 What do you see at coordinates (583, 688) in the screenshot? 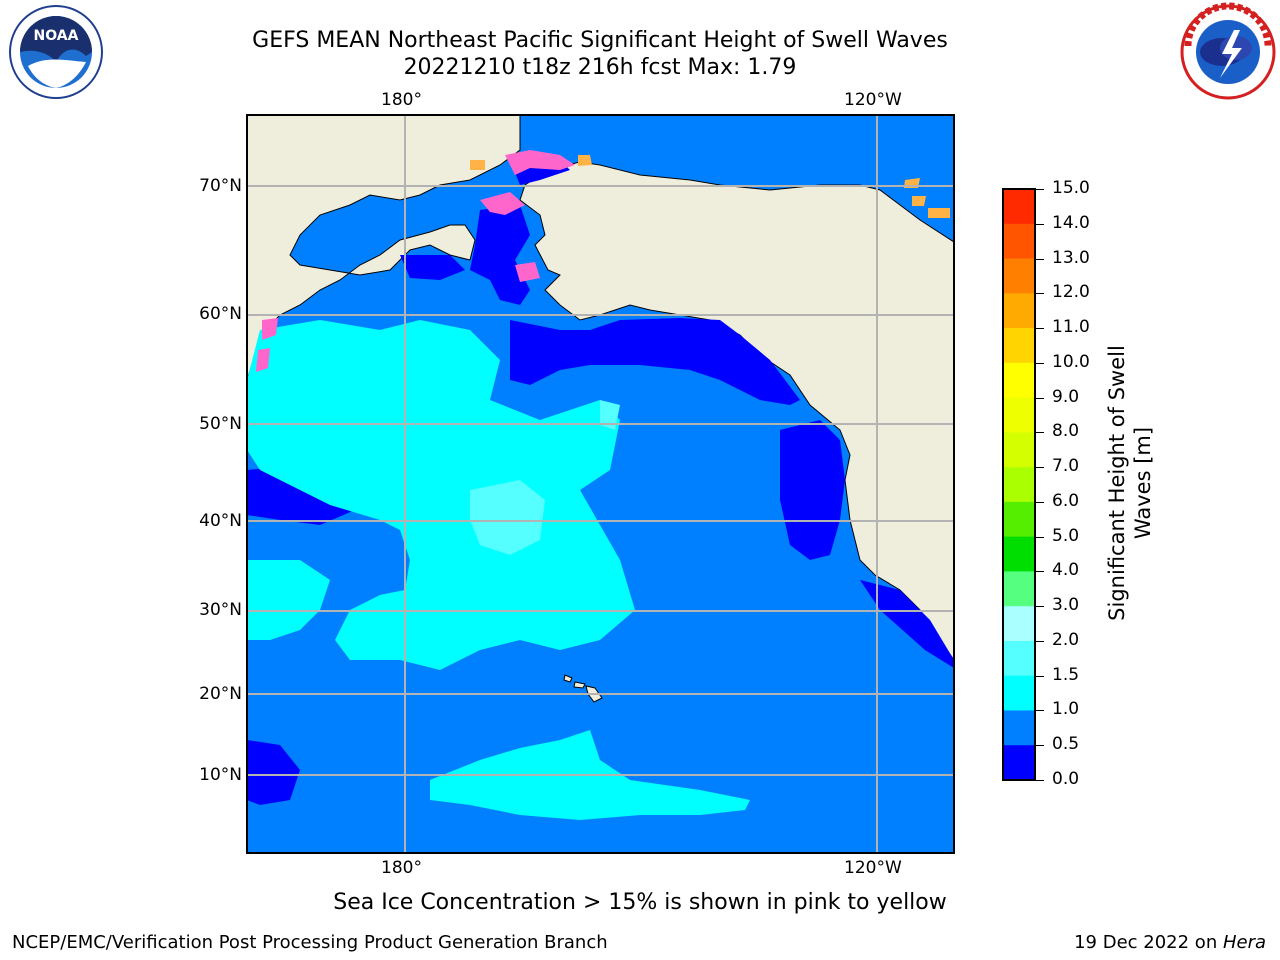
I see `hawaii` at bounding box center [583, 688].